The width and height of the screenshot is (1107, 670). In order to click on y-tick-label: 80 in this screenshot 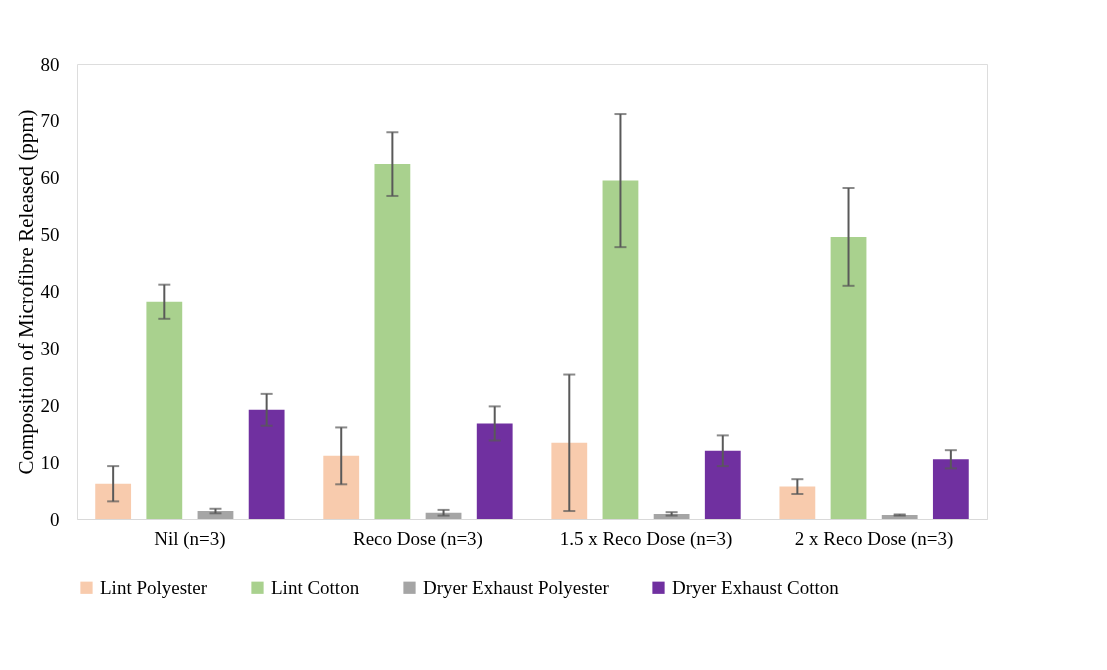, I will do `click(50, 64)`.